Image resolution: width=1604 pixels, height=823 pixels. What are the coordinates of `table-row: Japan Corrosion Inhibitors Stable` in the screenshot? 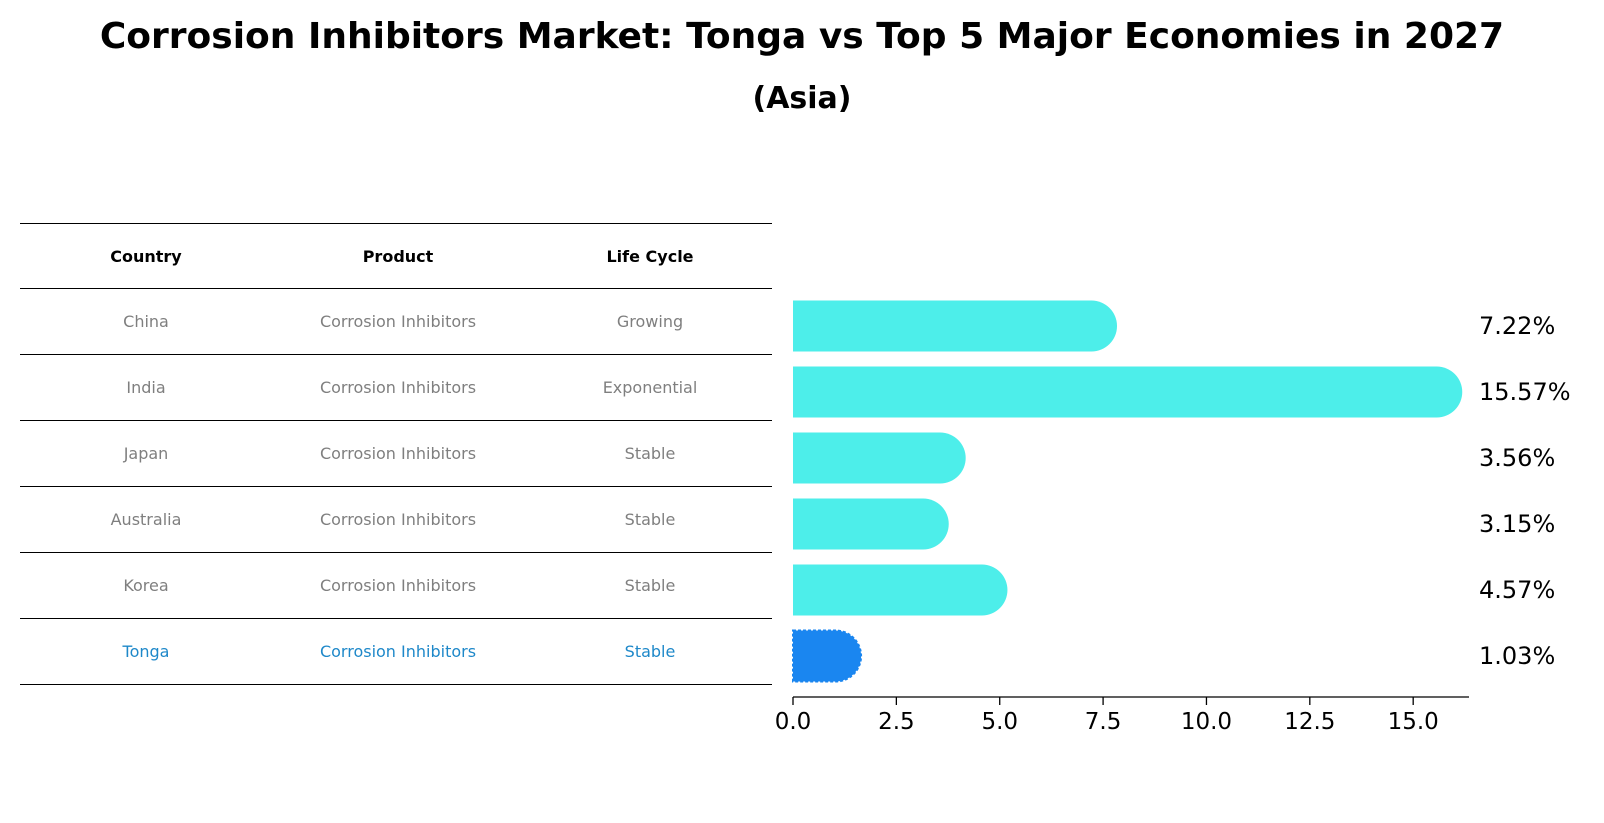 It's located at (396, 454).